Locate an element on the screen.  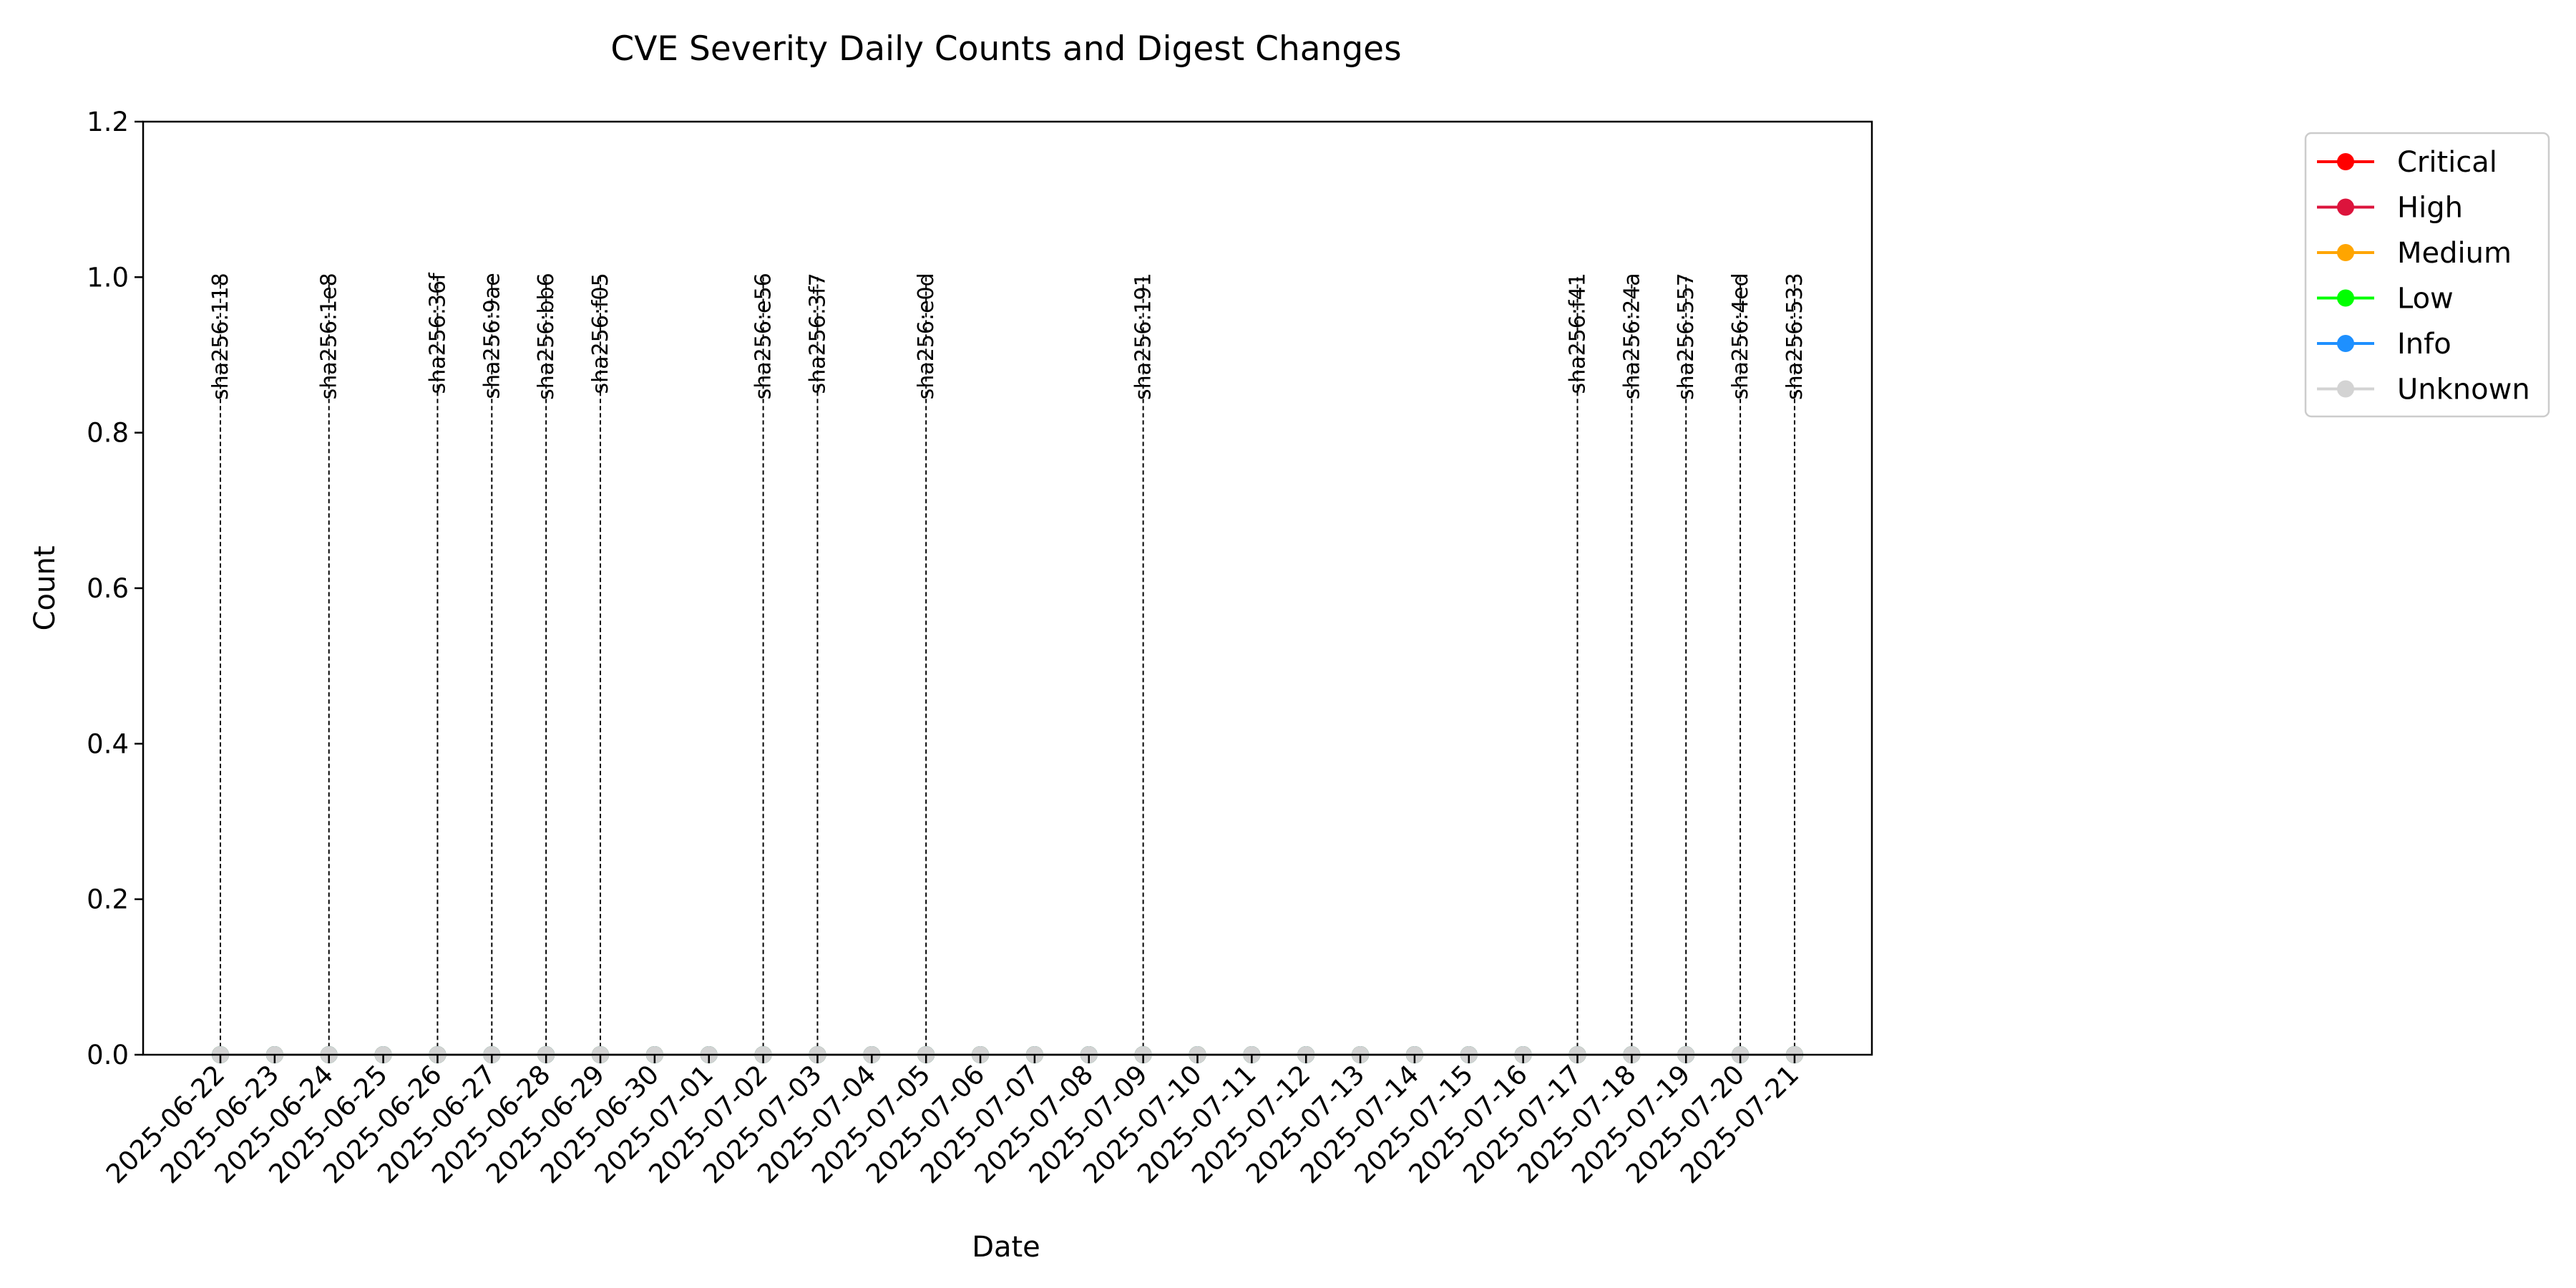
legend-entry-low: Low is located at coordinates (2385, 299).